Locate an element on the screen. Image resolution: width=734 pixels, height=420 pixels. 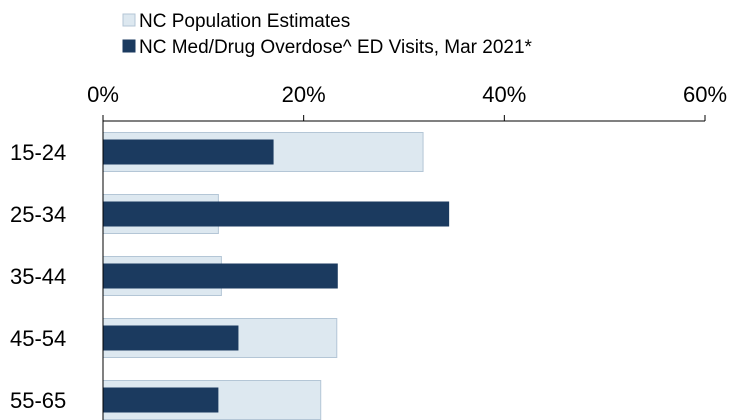
legend-overdose-swatch is located at coordinates (129, 46).